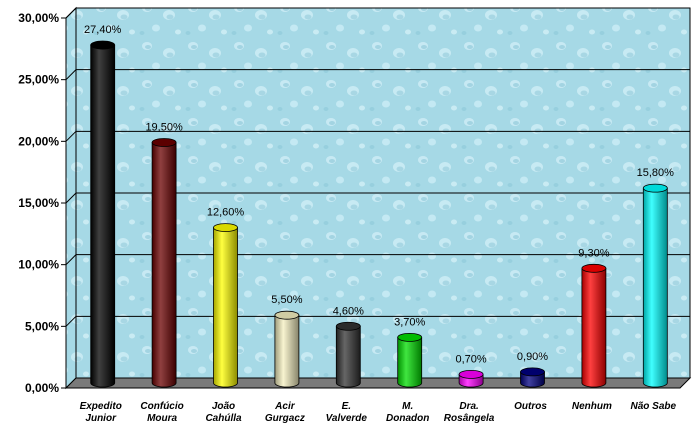 The width and height of the screenshot is (700, 437). I want to click on y-tick-label: 5,00%, so click(42, 326).